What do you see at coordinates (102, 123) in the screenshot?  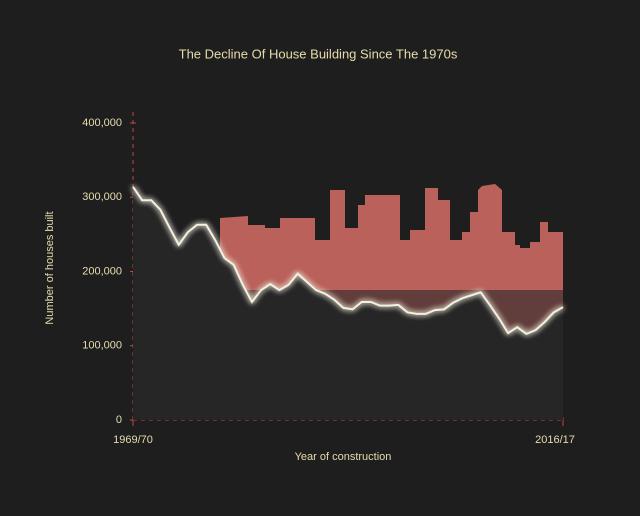 I see `y-tick-label: 400,000` at bounding box center [102, 123].